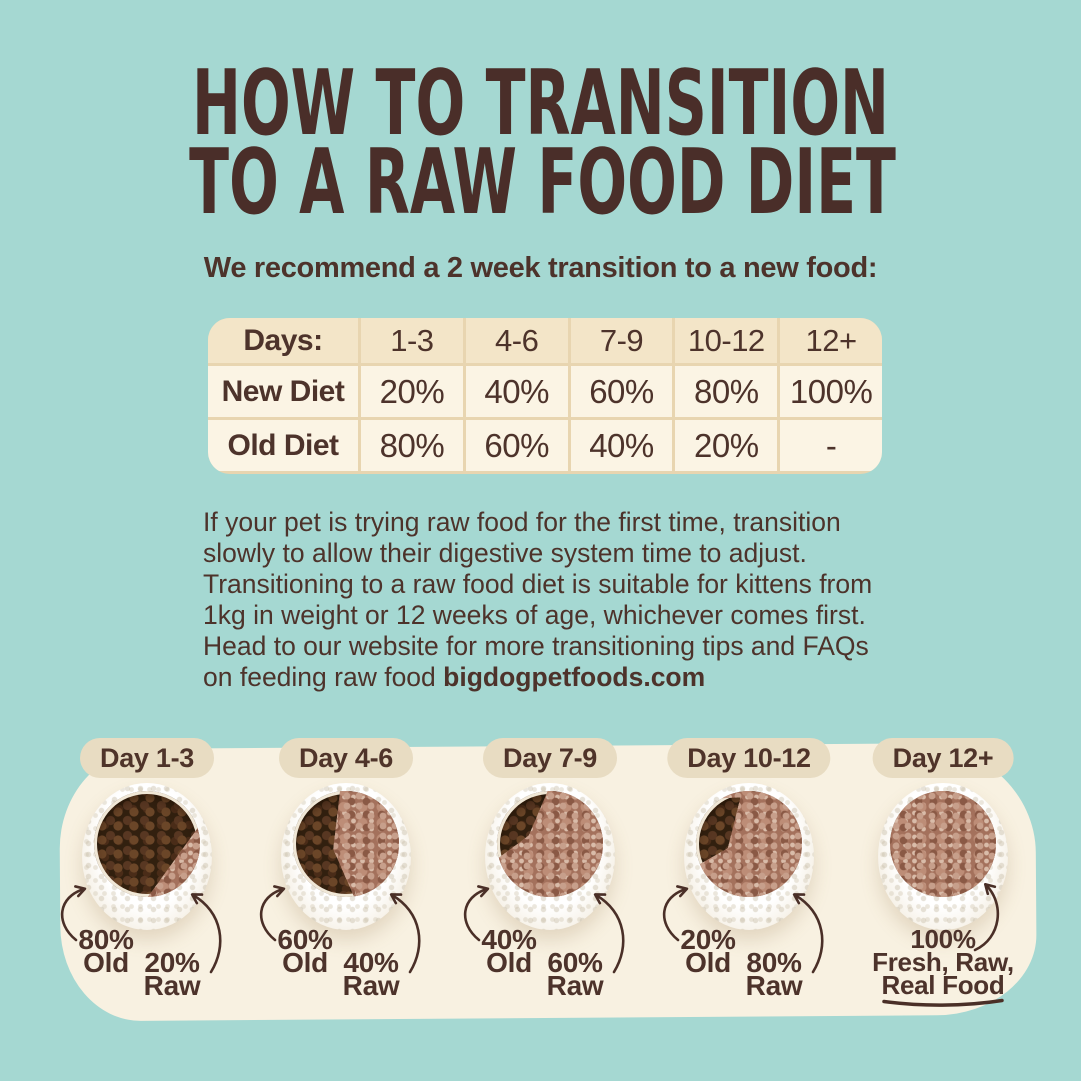 This screenshot has width=1081, height=1081. Describe the element at coordinates (346, 758) in the screenshot. I see `day-pill: Day 4-6` at that location.